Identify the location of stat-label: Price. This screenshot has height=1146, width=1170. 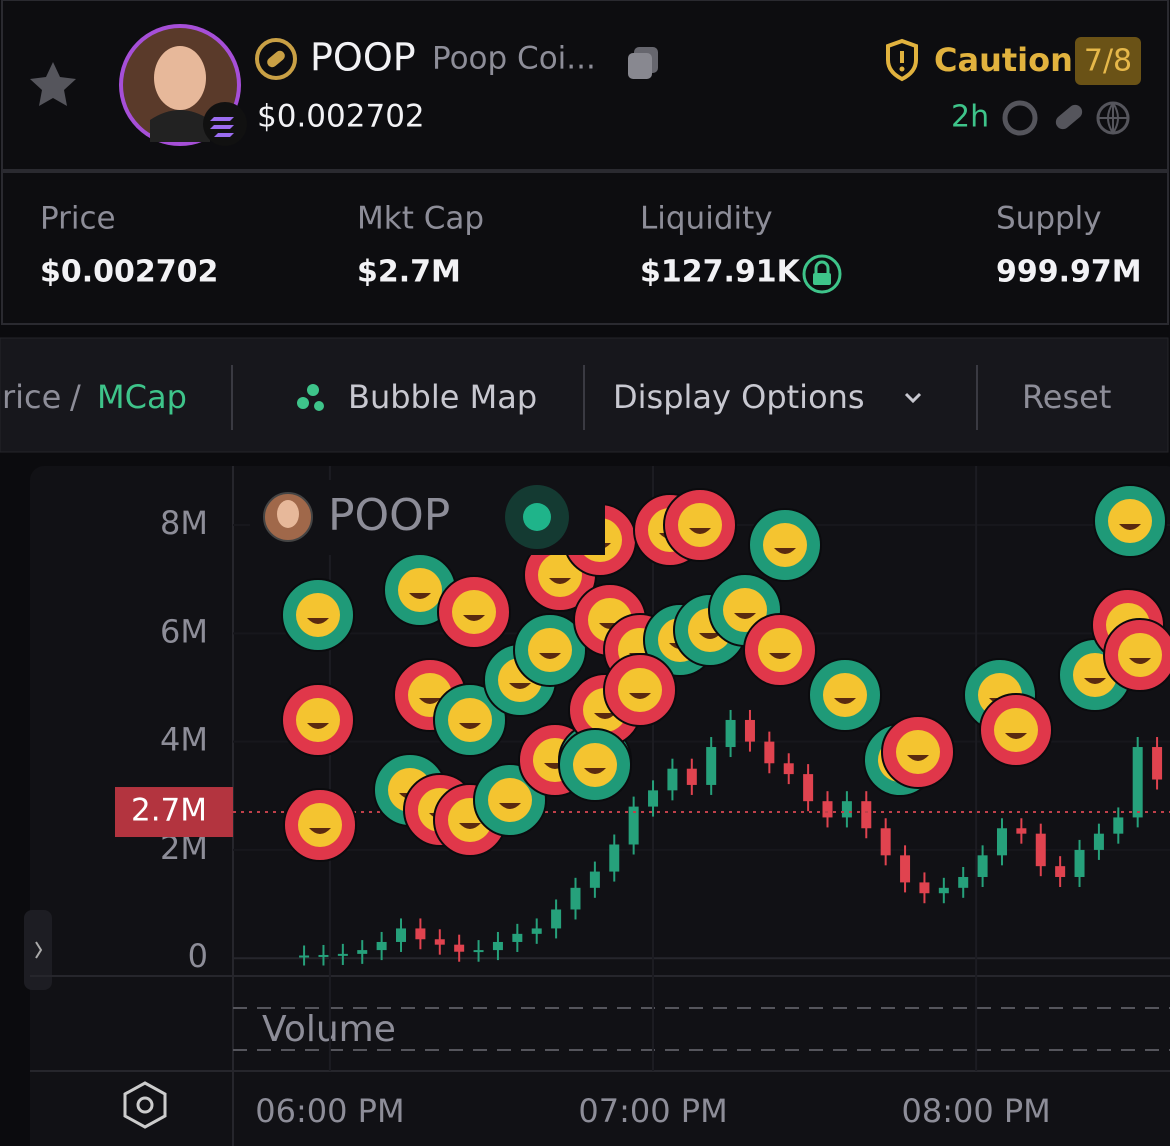
(78, 219).